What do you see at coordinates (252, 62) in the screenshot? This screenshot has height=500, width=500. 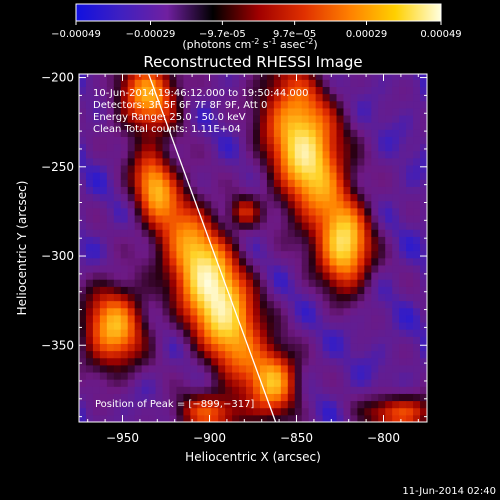 I see `chart-title: Reconstructed RHESSI Image` at bounding box center [252, 62].